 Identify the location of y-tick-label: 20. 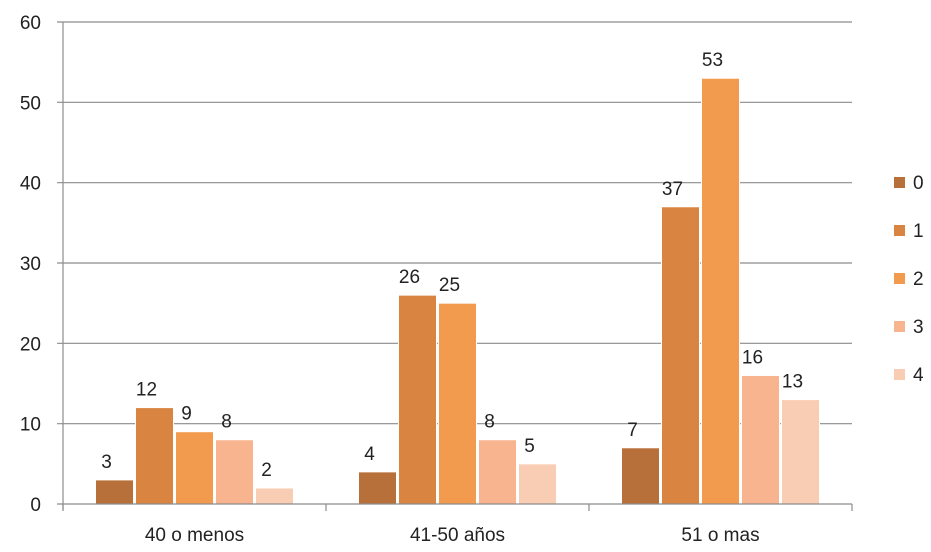
(30, 344).